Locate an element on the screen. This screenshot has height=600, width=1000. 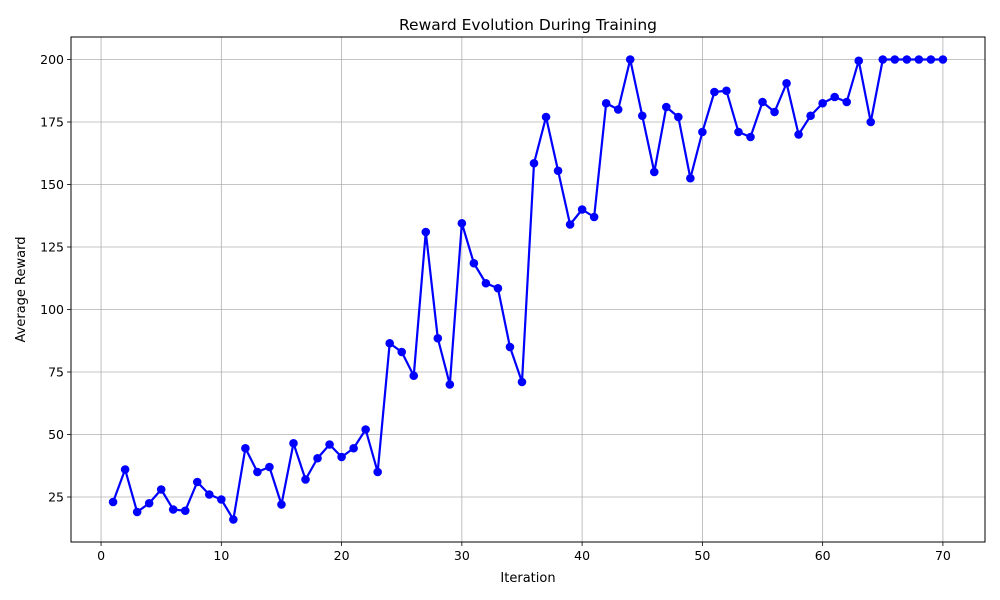
y-tick-label: 50 is located at coordinates (56, 434).